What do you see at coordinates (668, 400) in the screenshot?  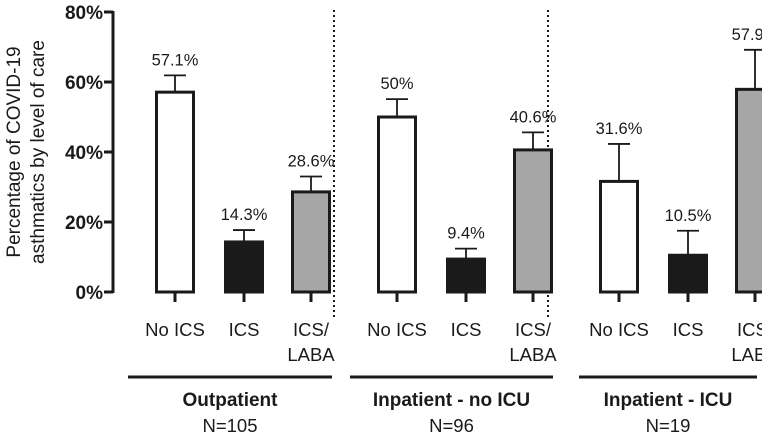 I see `group-label: Inpatient - ICU` at bounding box center [668, 400].